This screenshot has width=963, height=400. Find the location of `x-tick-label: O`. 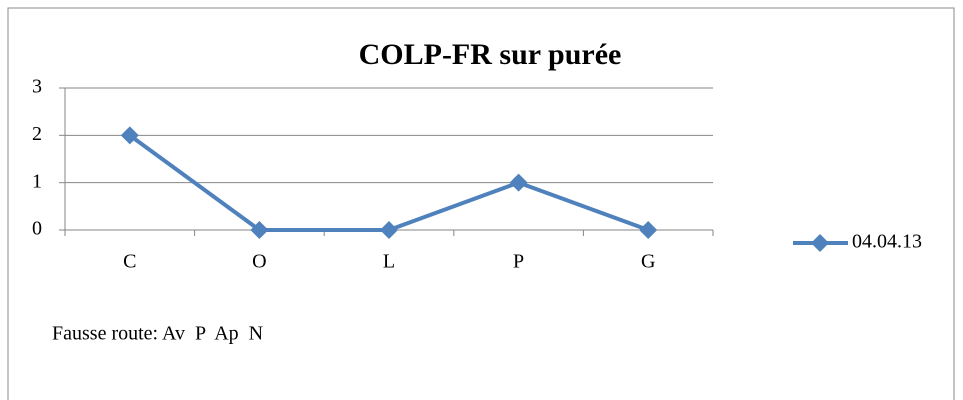

x-tick-label: O is located at coordinates (259, 262).